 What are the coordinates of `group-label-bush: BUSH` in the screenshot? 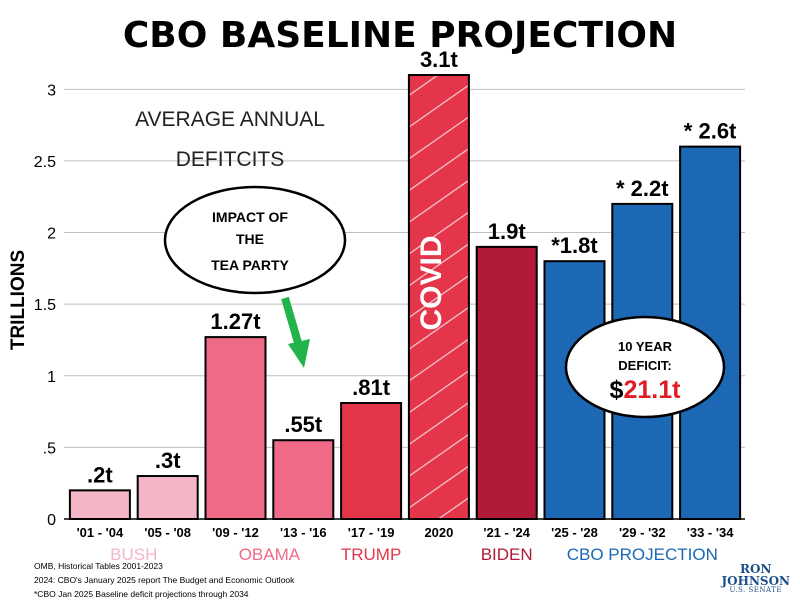 It's located at (133, 554).